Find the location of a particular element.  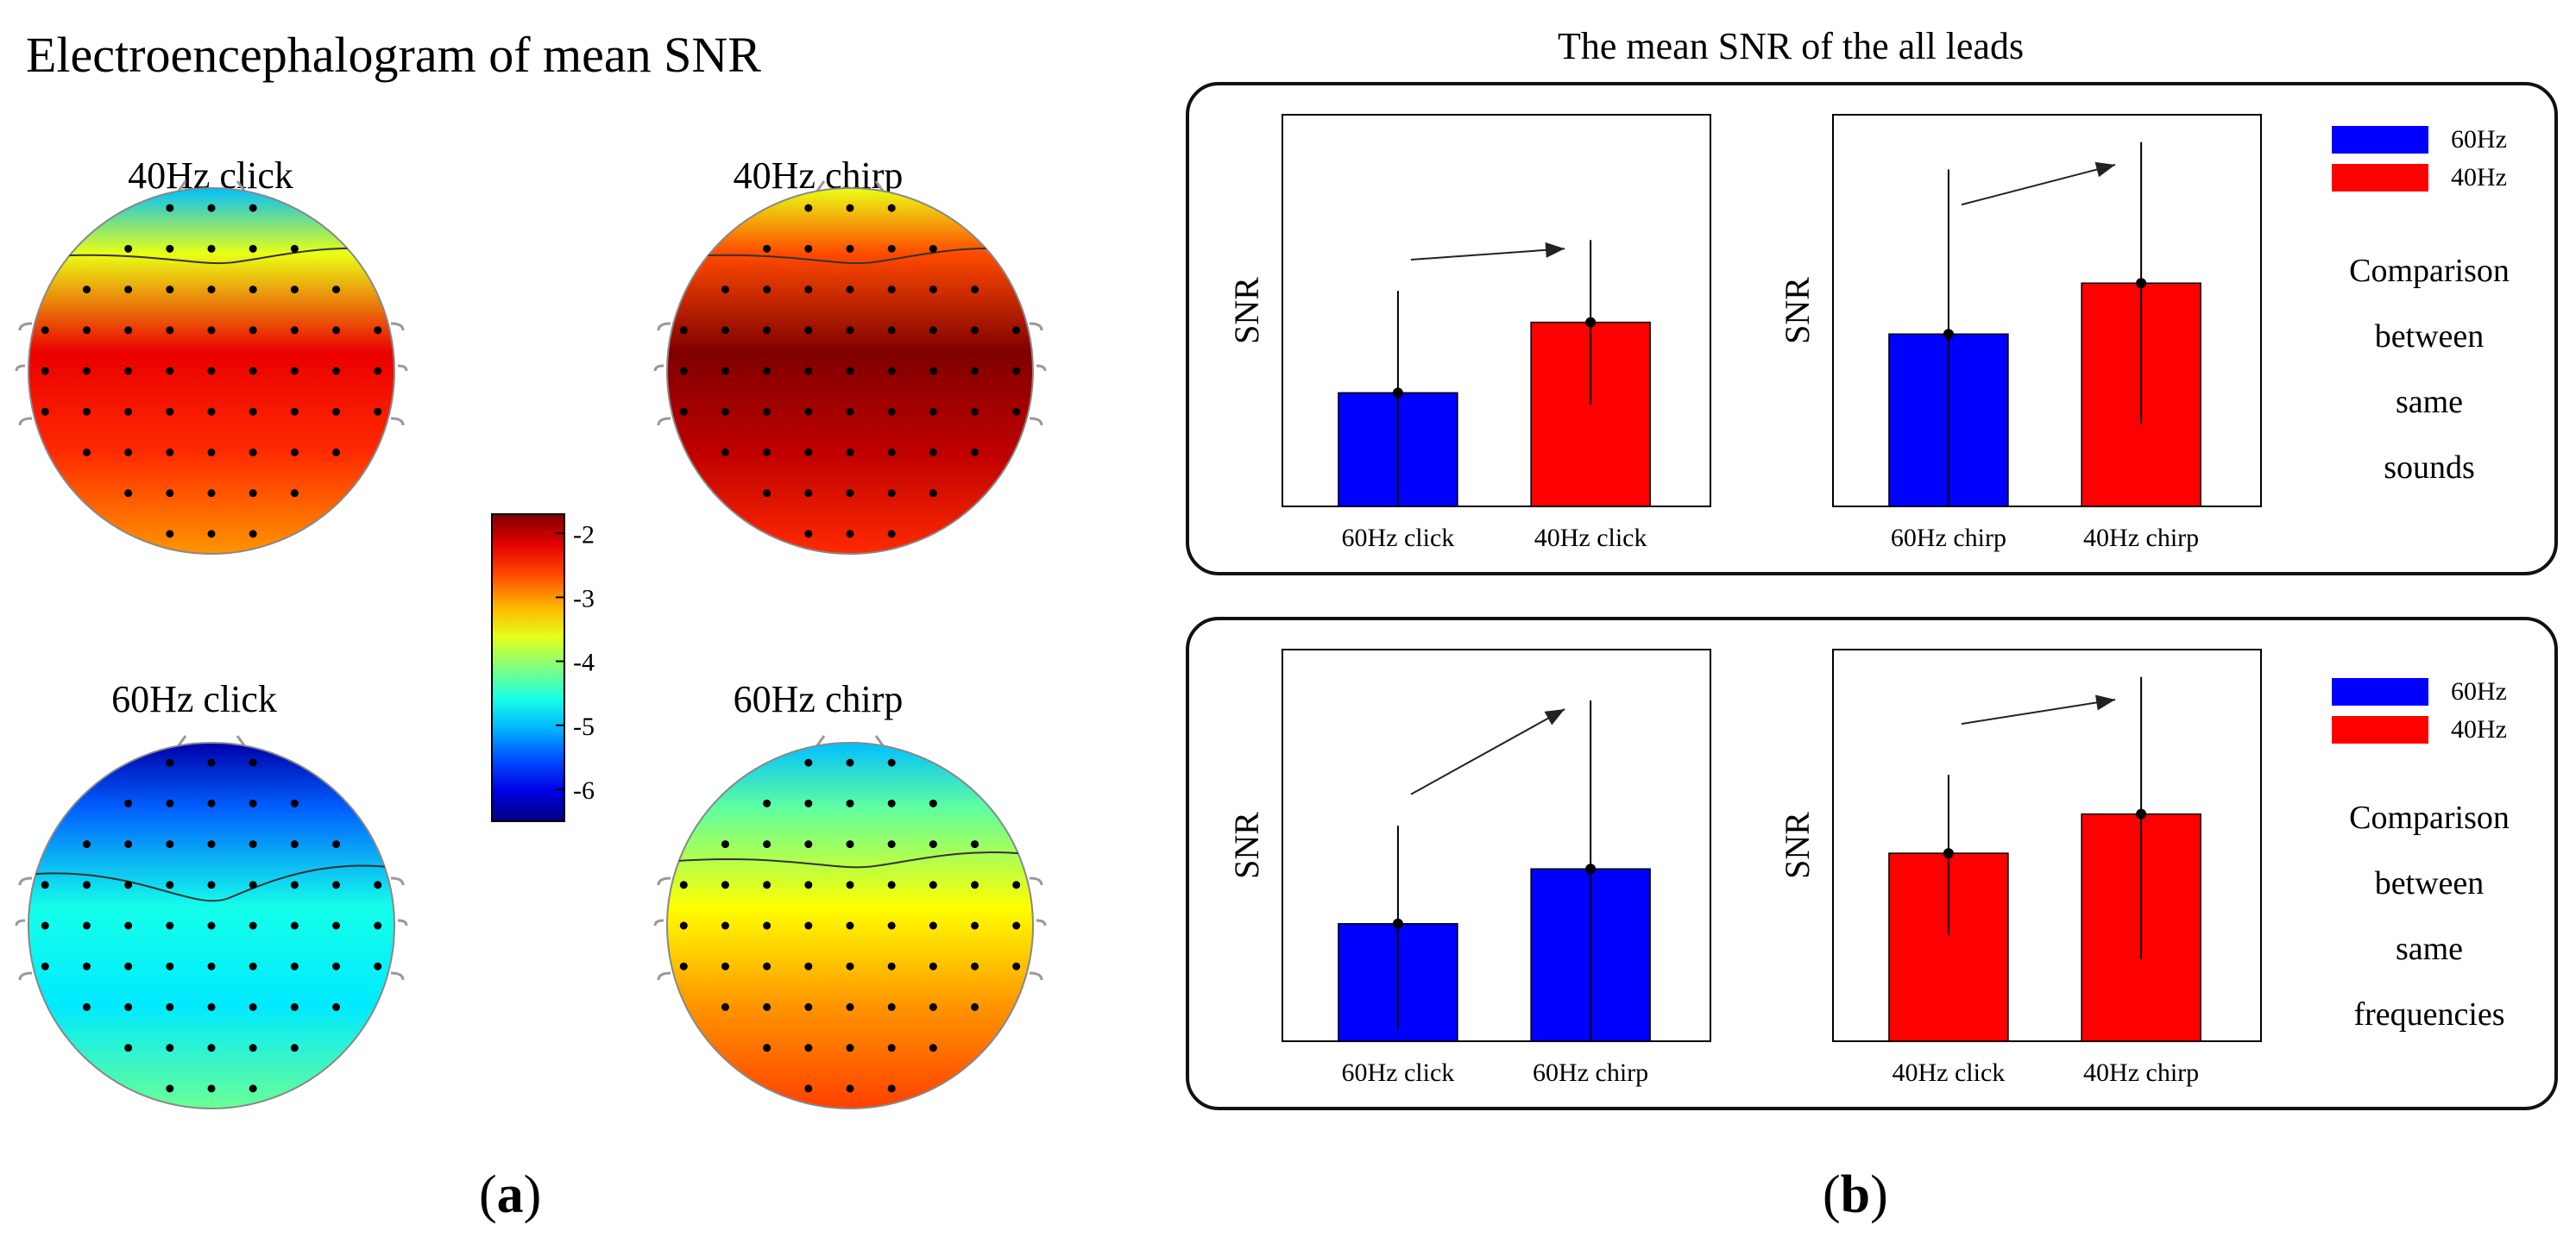

colorbar-gradient is located at coordinates (528, 667).